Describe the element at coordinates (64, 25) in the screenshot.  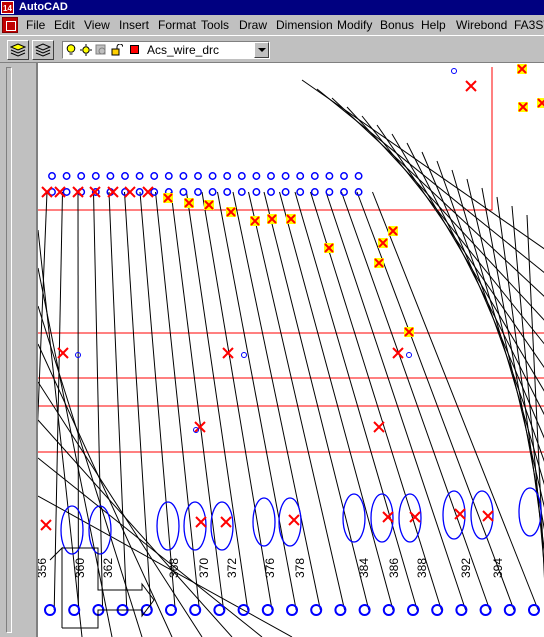
I see `menu-edit: Edit` at that location.